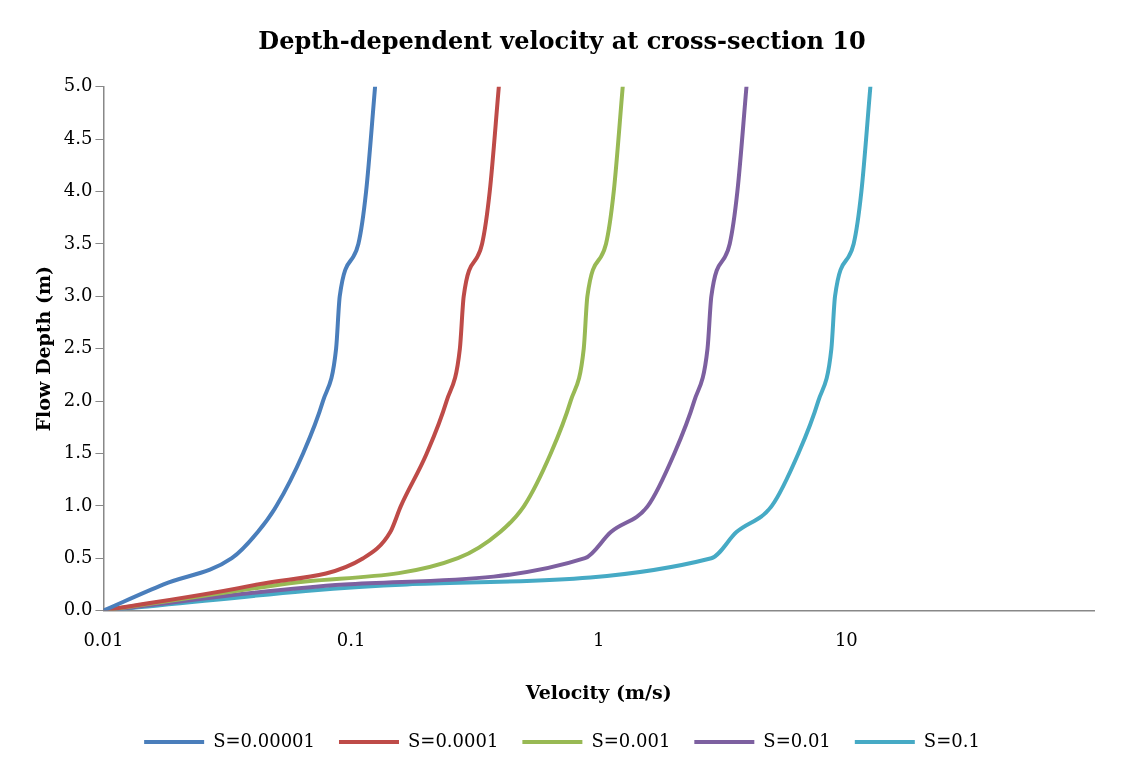  Describe the element at coordinates (797, 740) in the screenshot. I see `legend-label: S=0.01` at that location.